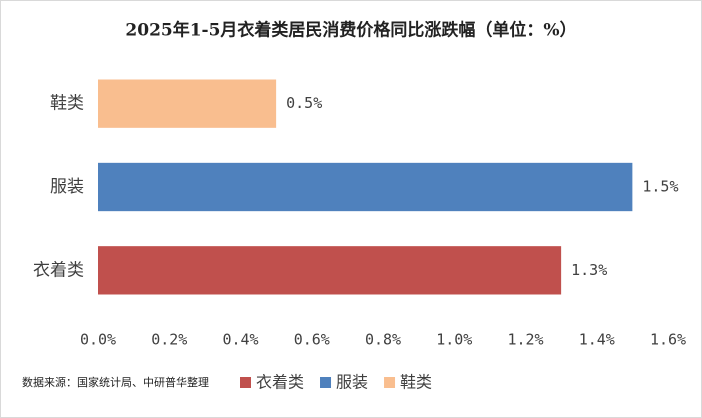  I want to click on legend-label: 服装, so click(352, 382).